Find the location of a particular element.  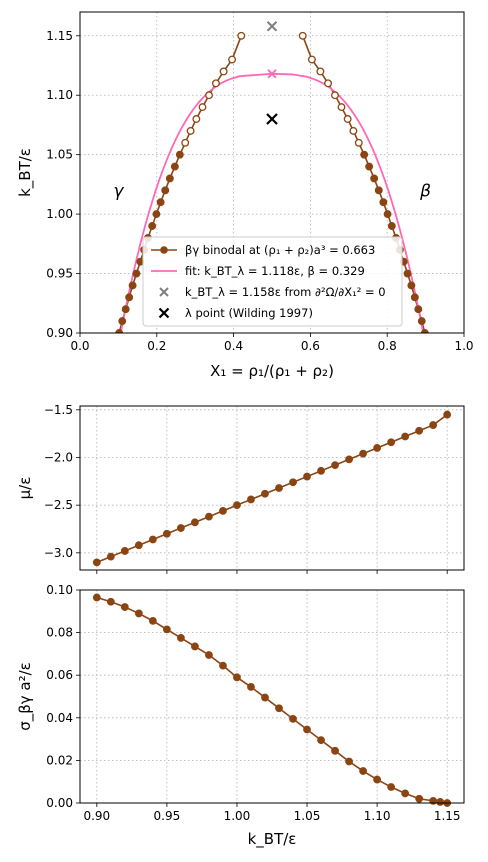

y-tick-label: −2.5 is located at coordinates (58, 505).